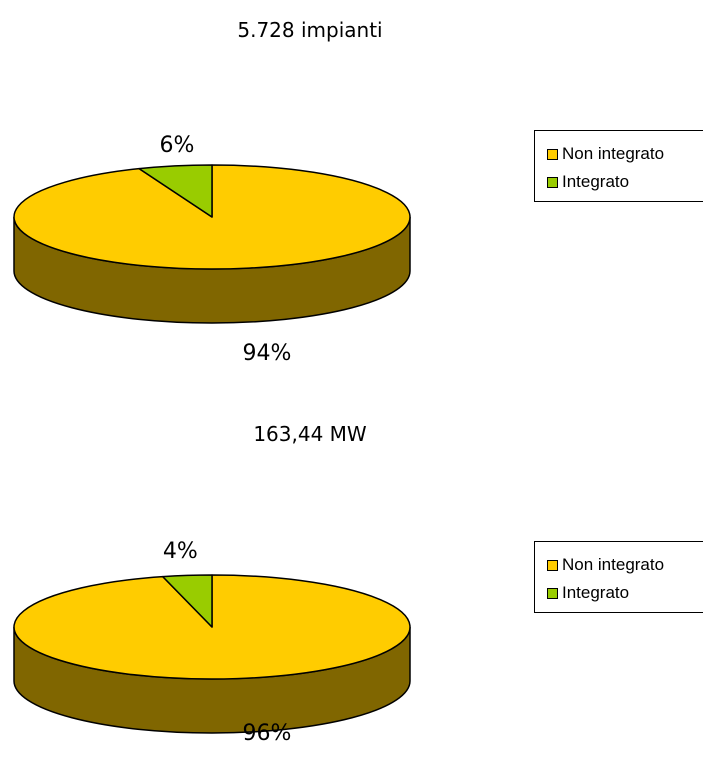  Describe the element at coordinates (310, 30) in the screenshot. I see `chart-title: 5.728 impianti` at that location.